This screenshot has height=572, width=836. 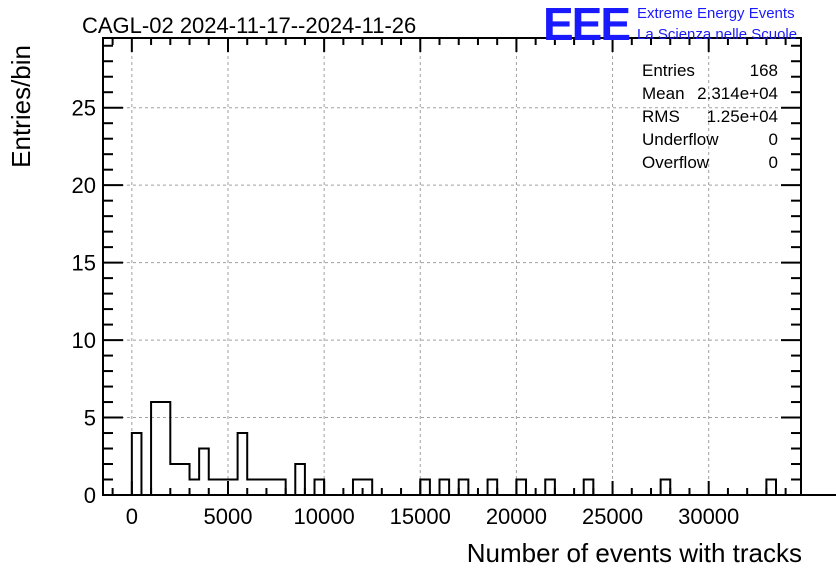 I want to click on y-tick-label-1: 5, so click(x=90, y=418).